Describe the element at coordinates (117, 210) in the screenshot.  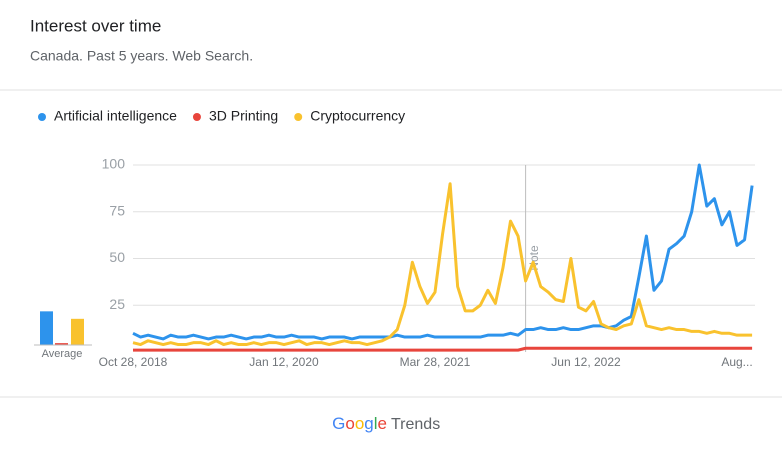
I see `y-tick-label: 75` at that location.